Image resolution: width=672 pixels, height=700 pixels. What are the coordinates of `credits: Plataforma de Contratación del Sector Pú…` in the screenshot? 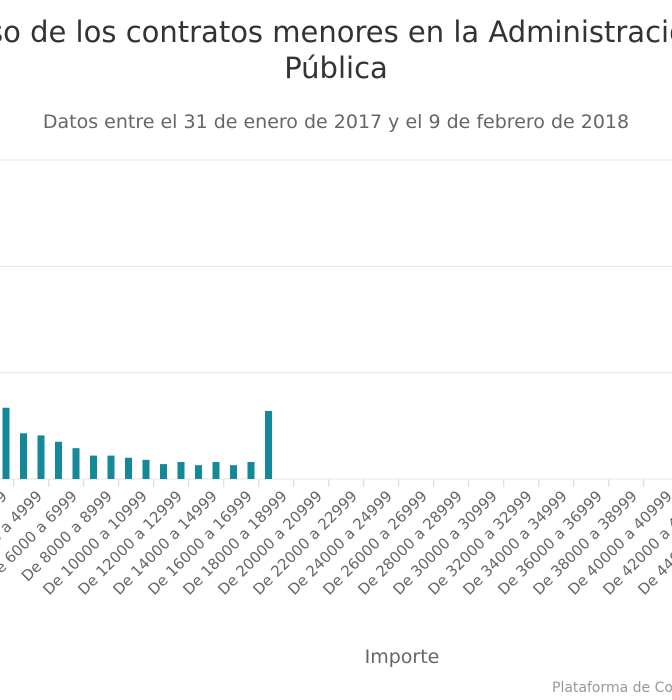 It's located at (612, 688).